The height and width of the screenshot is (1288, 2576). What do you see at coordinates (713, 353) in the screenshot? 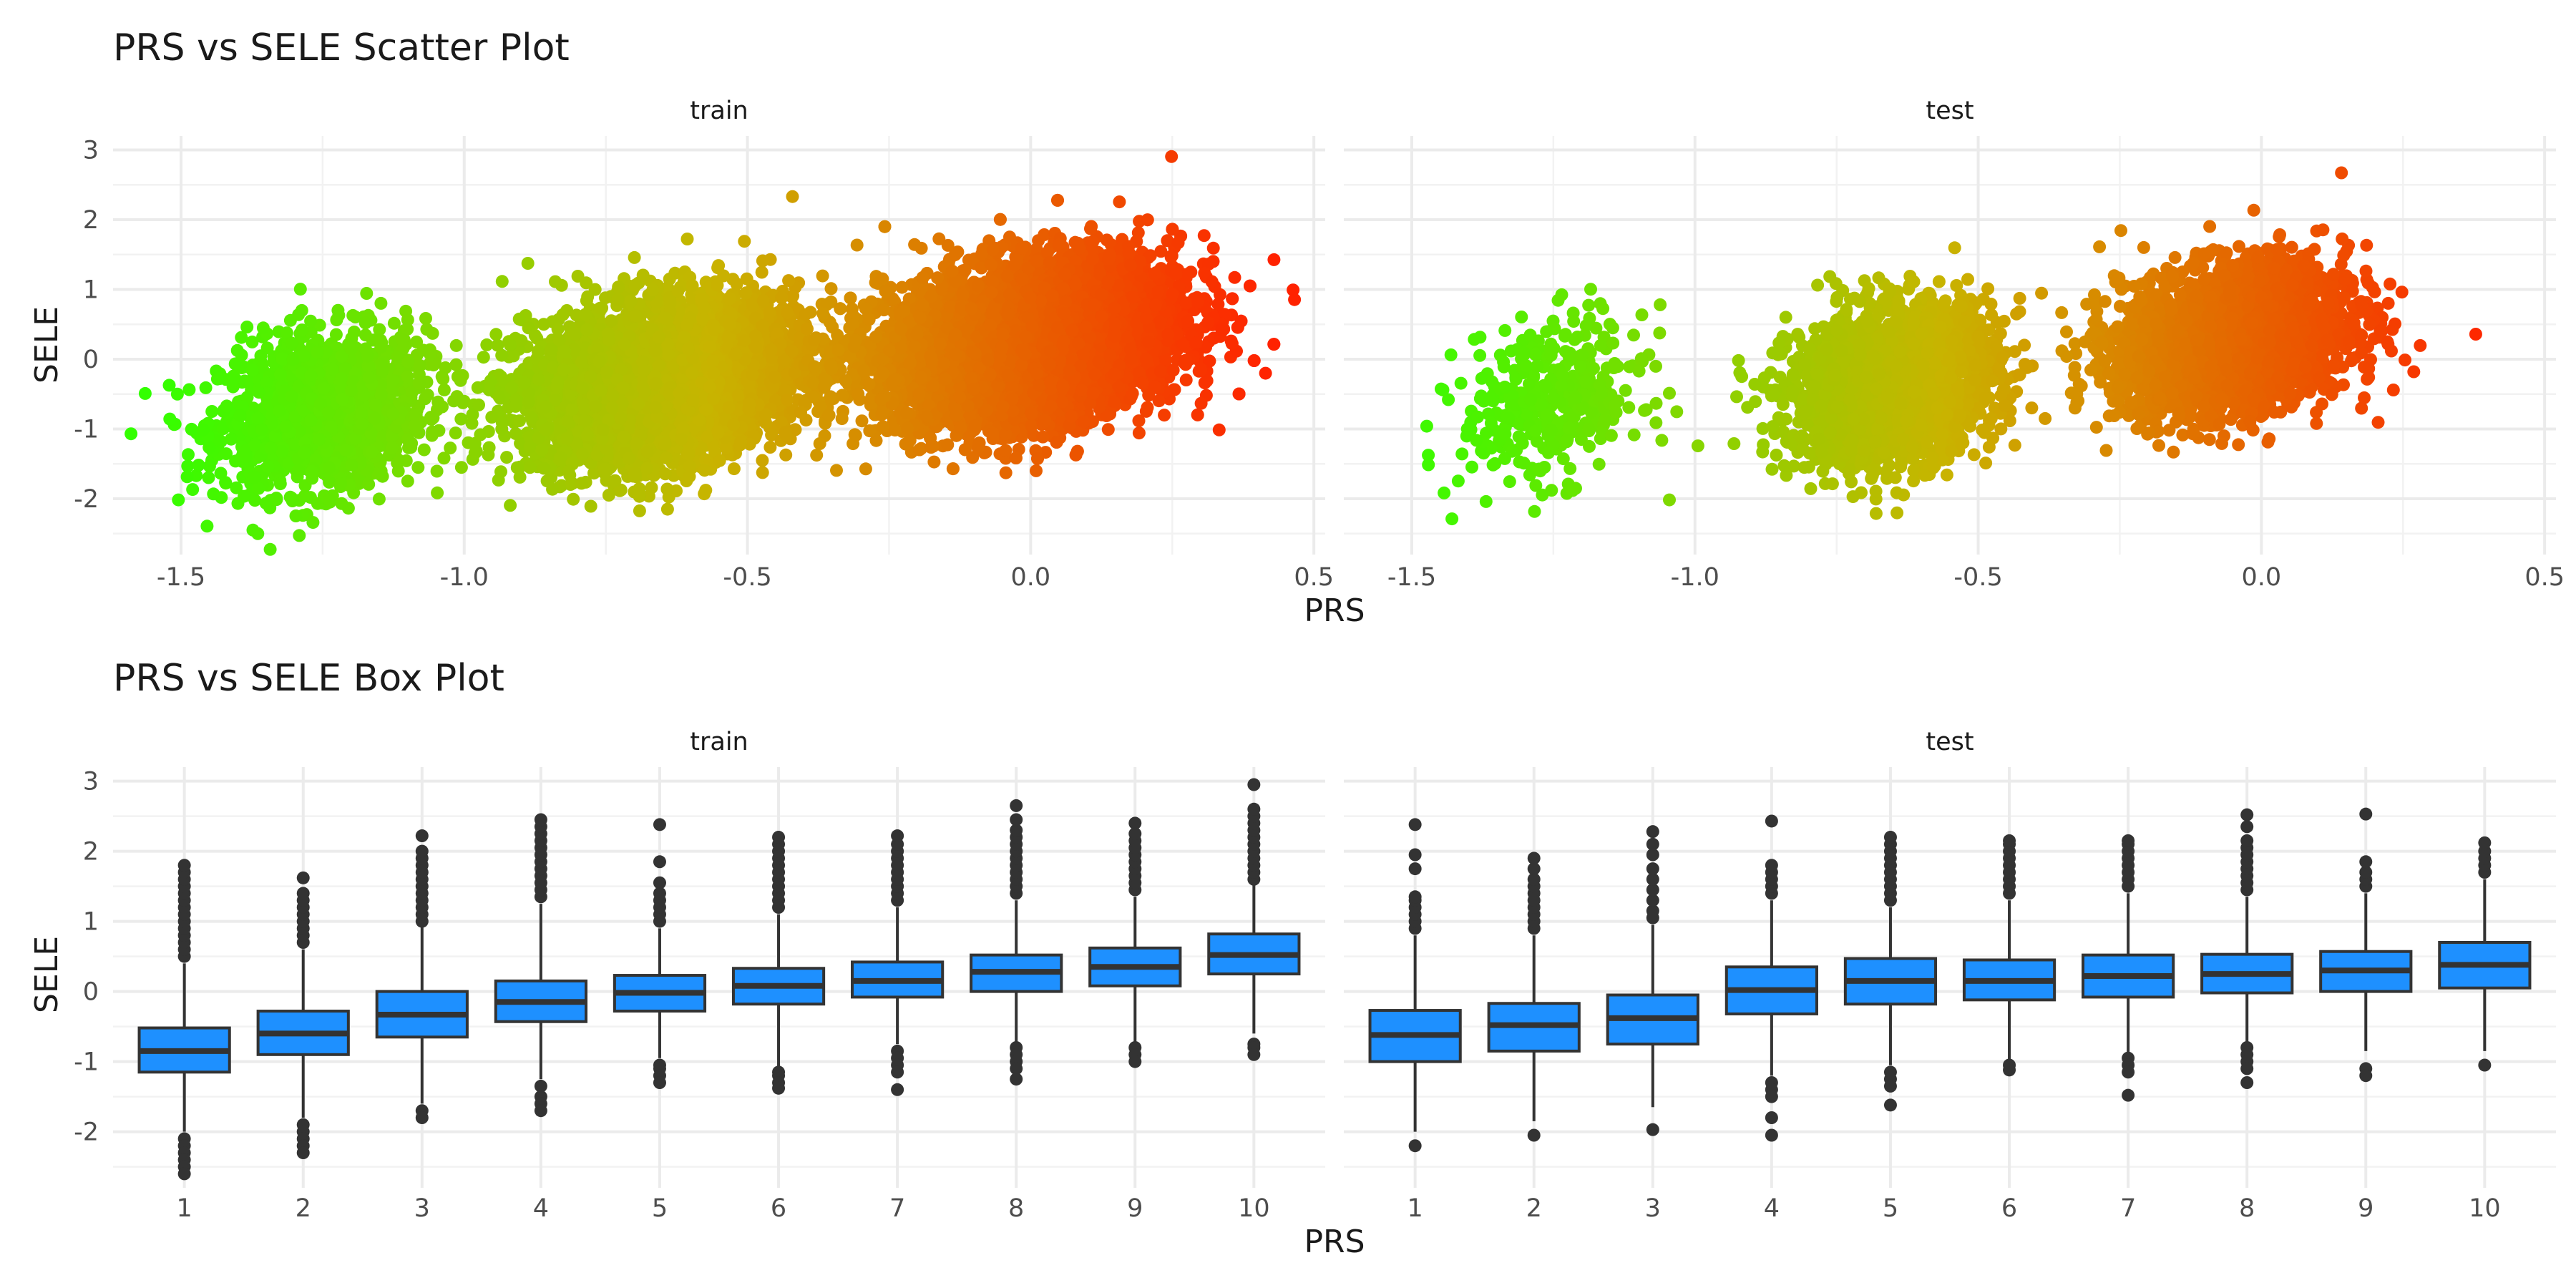
I see `scatter-points-train` at bounding box center [713, 353].